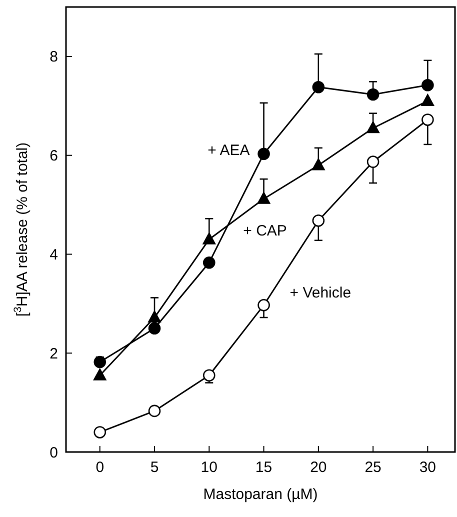  What do you see at coordinates (321, 293) in the screenshot?
I see `series-label: + Vehicle` at bounding box center [321, 293].